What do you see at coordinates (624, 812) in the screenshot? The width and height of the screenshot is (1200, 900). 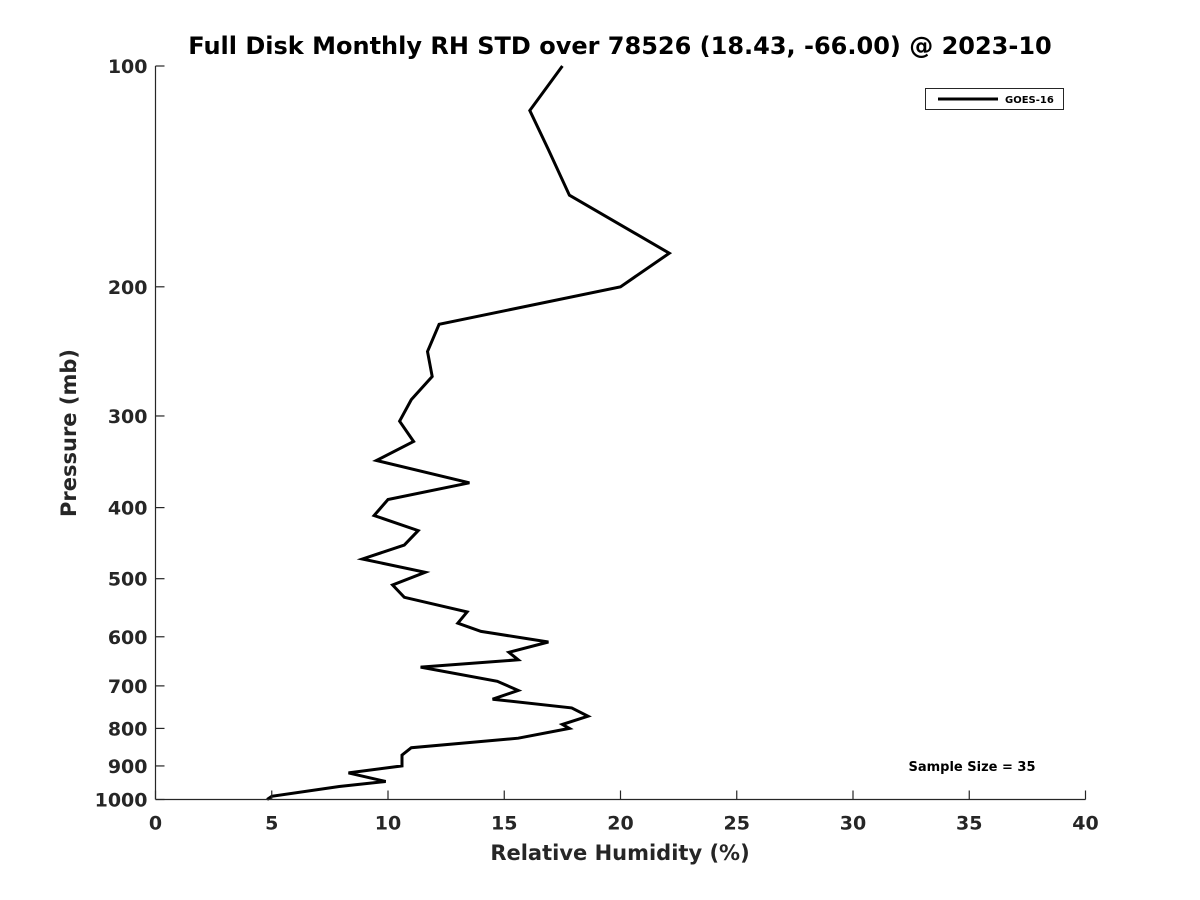 I see `x-ticks: 0 5 10 15 20 25 30 35 40` at bounding box center [624, 812].